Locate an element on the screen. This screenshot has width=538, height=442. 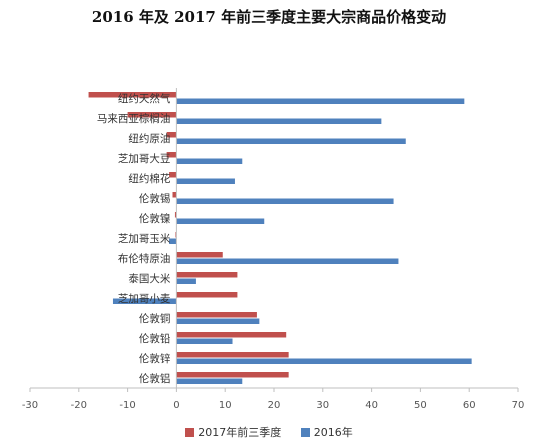
x-tick-label-9: 60 is located at coordinates (469, 405).